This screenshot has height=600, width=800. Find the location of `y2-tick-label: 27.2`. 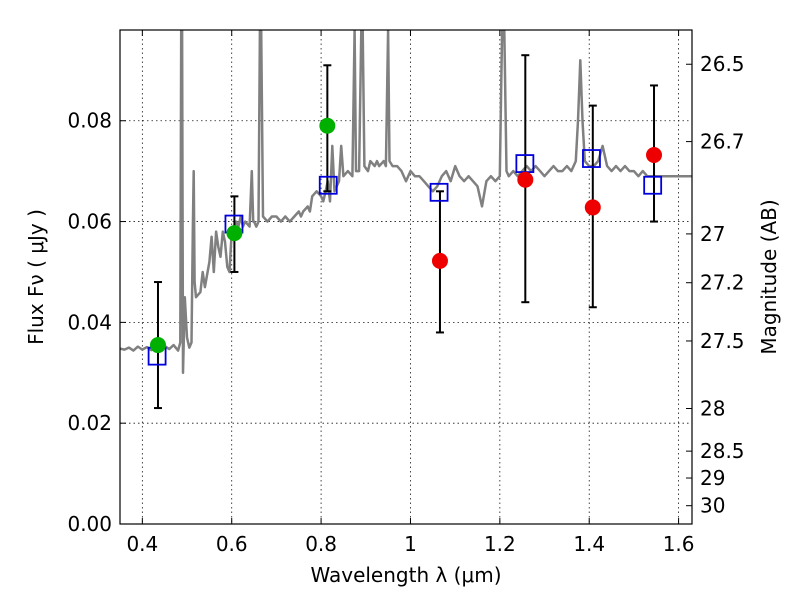

y2-tick-label: 27.2 is located at coordinates (722, 283).